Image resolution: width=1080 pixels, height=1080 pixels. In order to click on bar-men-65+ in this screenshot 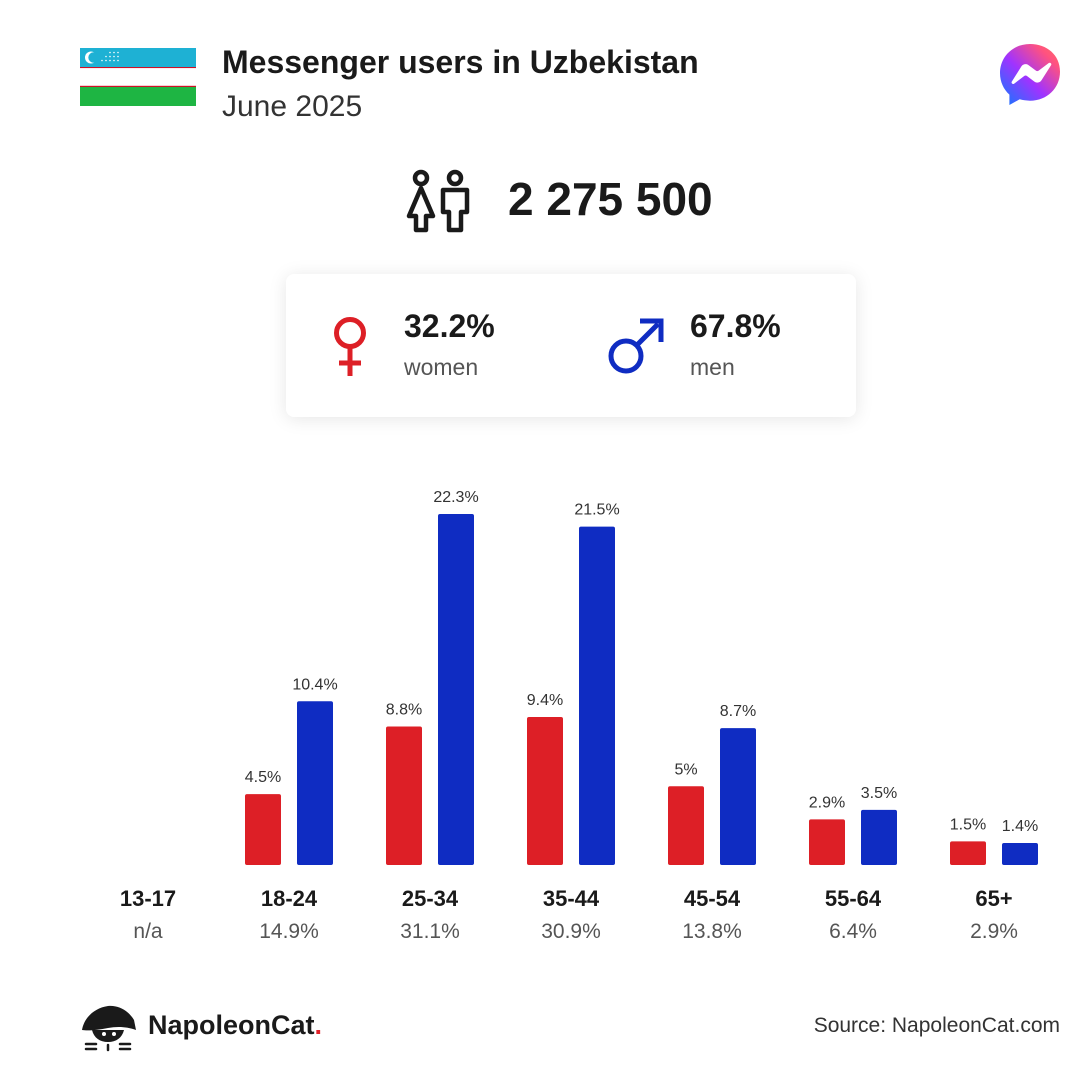, I will do `click(1020, 853)`.